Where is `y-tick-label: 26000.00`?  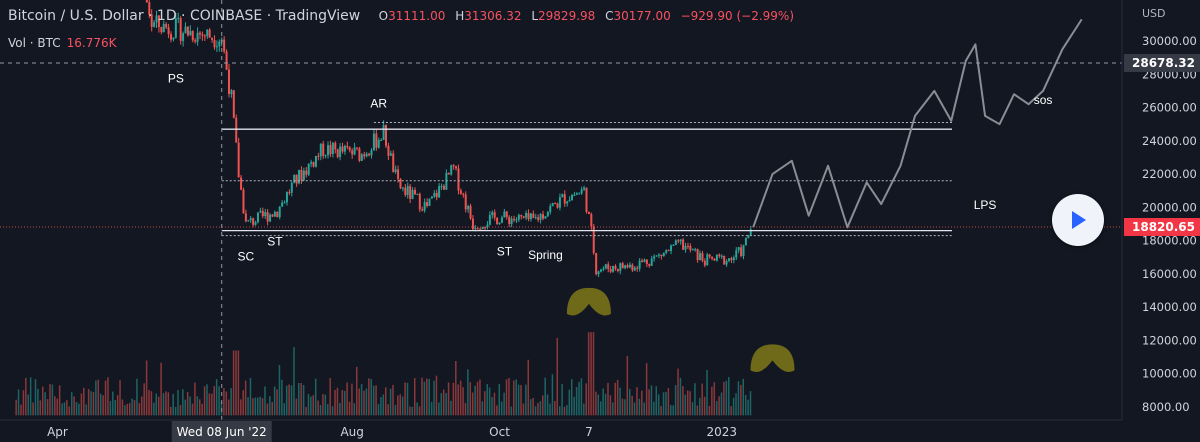 y-tick-label: 26000.00 is located at coordinates (1169, 108).